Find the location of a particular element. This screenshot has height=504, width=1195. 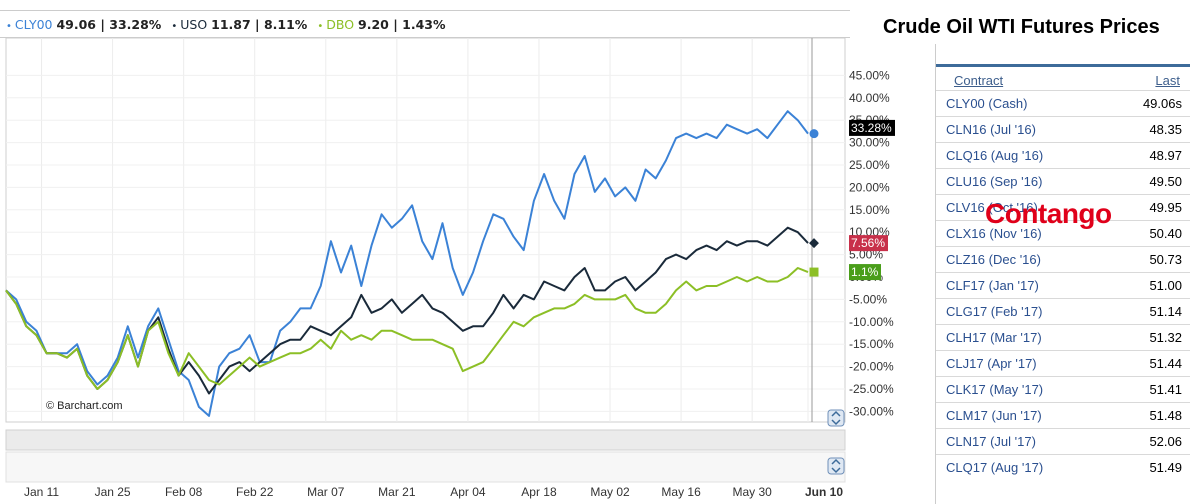

scroll-up-icon is located at coordinates (836, 418).